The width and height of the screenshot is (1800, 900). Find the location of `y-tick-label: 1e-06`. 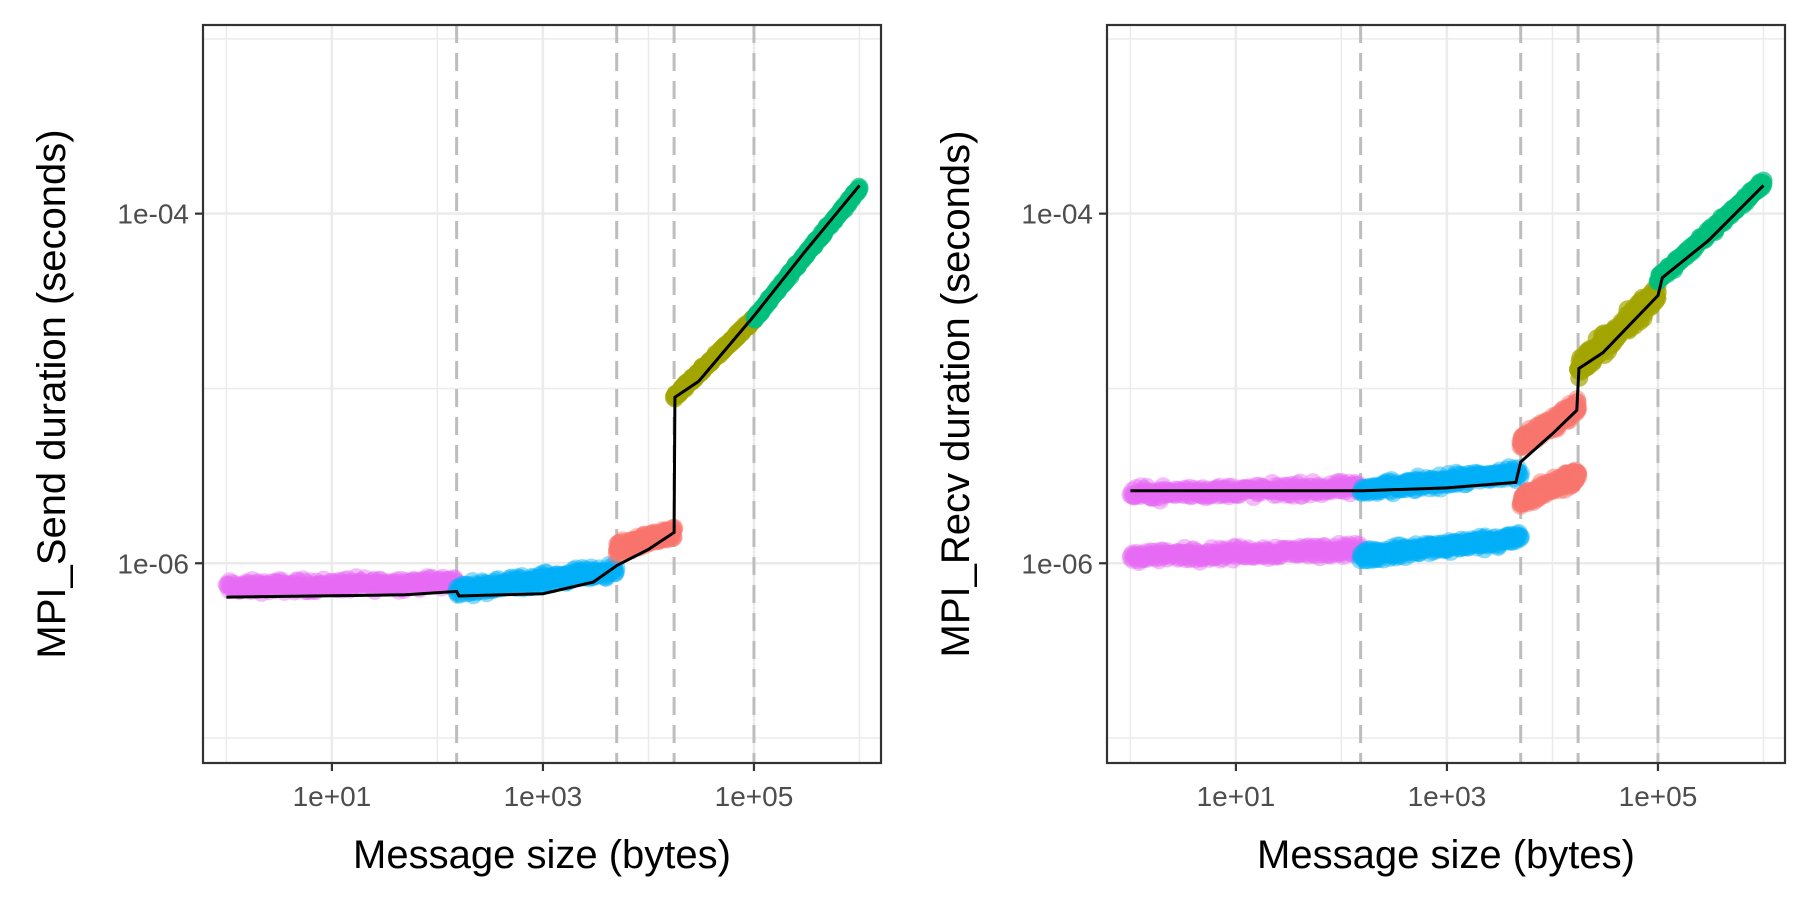

y-tick-label: 1e-06 is located at coordinates (1057, 563).